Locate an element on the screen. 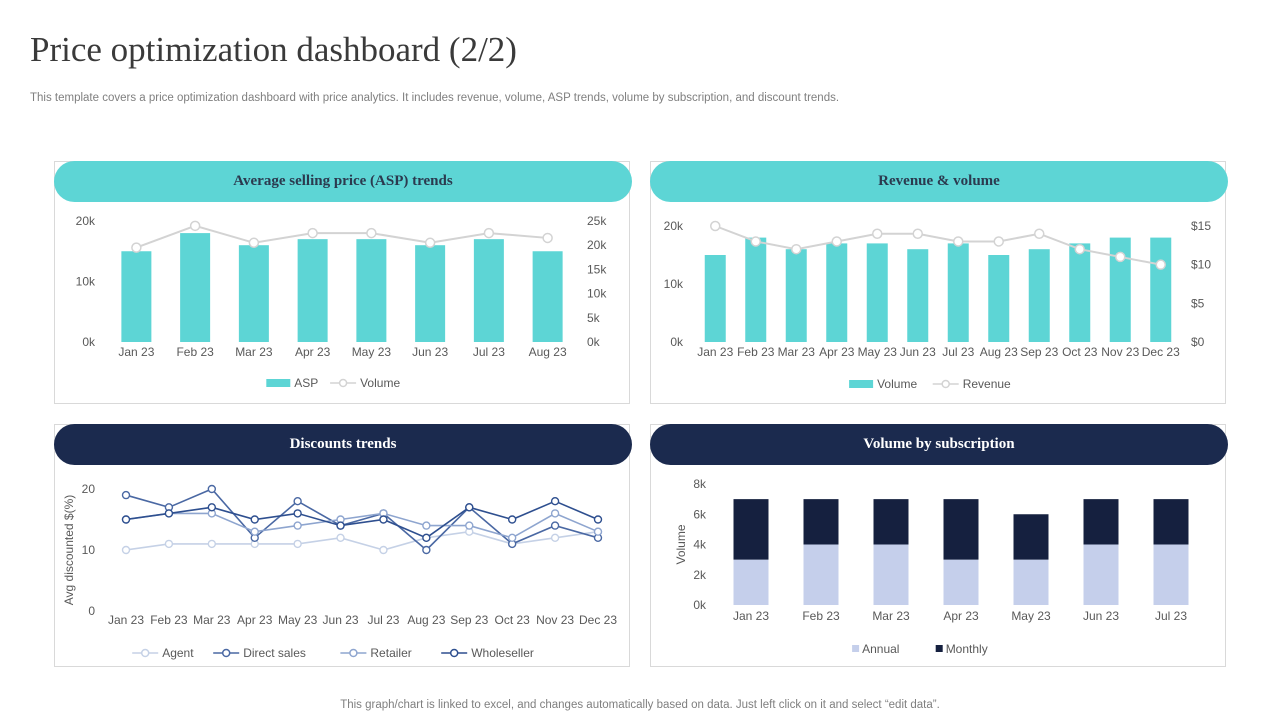 The image size is (1280, 720). revenue-x-tick-label: Jan 23 is located at coordinates (715, 352).